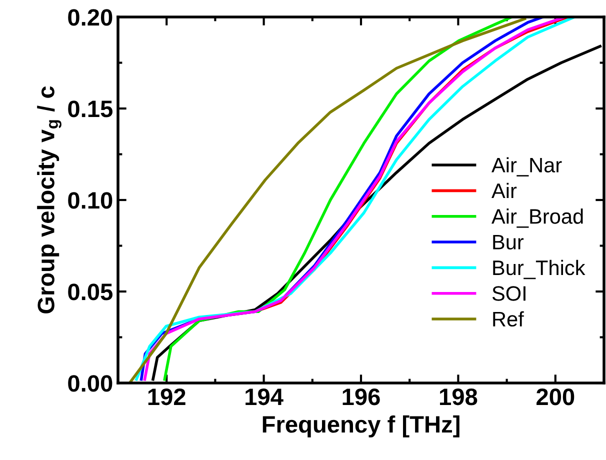 This screenshot has width=606, height=460. Describe the element at coordinates (265, 397) in the screenshot. I see `x-tick-label: 194` at that location.